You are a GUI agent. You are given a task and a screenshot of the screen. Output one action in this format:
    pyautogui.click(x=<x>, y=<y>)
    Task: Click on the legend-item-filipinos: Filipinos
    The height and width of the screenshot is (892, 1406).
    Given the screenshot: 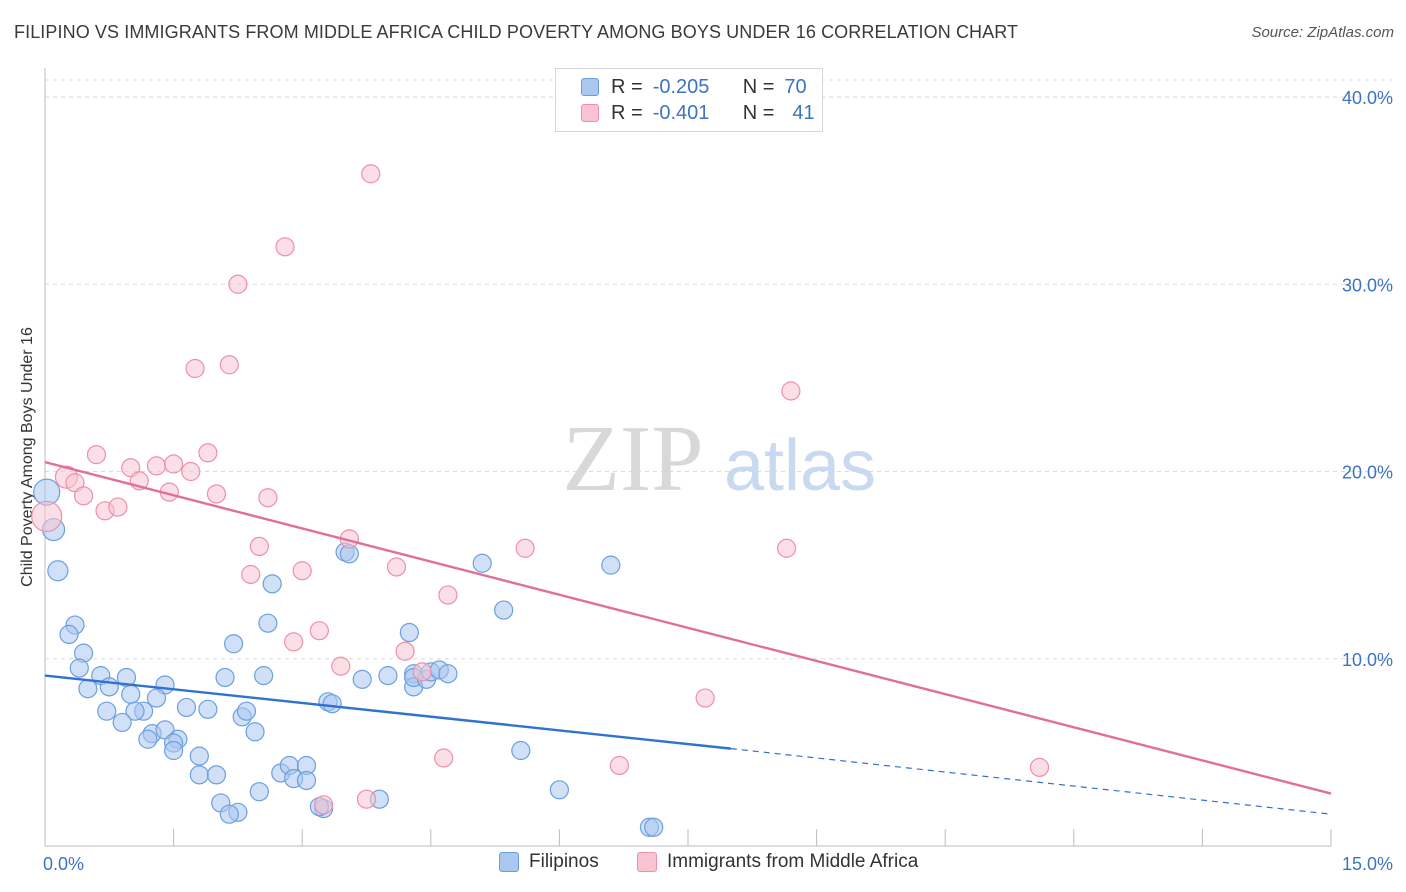 What is the action you would take?
    pyautogui.click(x=549, y=862)
    